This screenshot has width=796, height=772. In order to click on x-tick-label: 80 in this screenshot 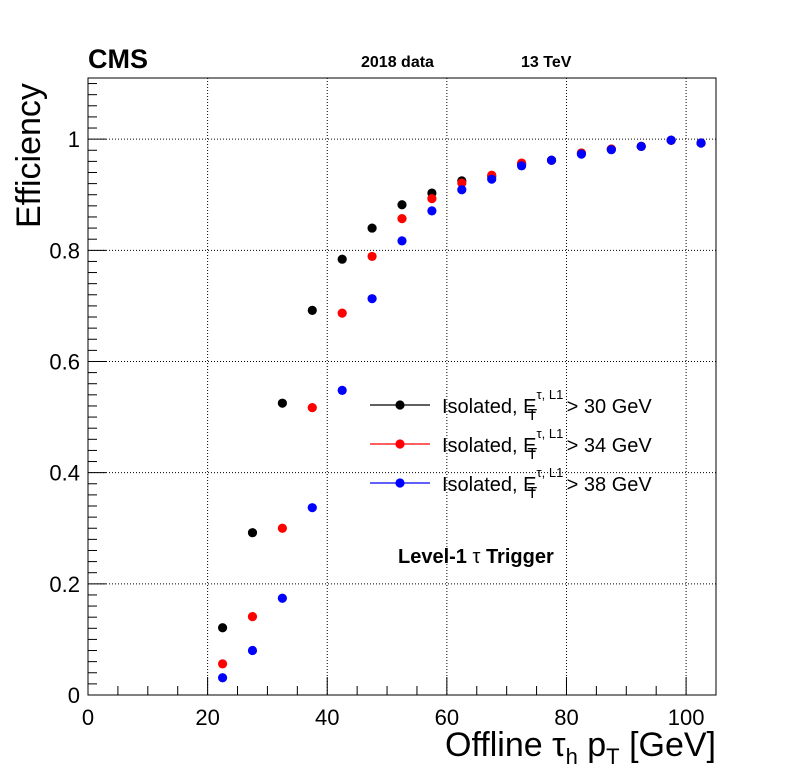, I will do `click(566, 717)`.